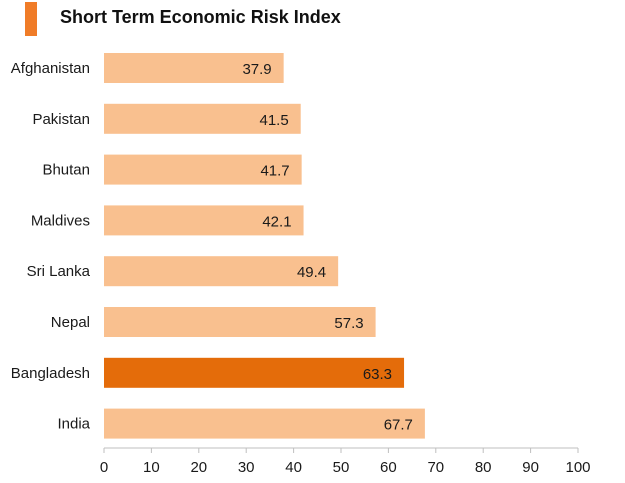 Image resolution: width=625 pixels, height=483 pixels. I want to click on x-tick-label-70: 70, so click(435, 467).